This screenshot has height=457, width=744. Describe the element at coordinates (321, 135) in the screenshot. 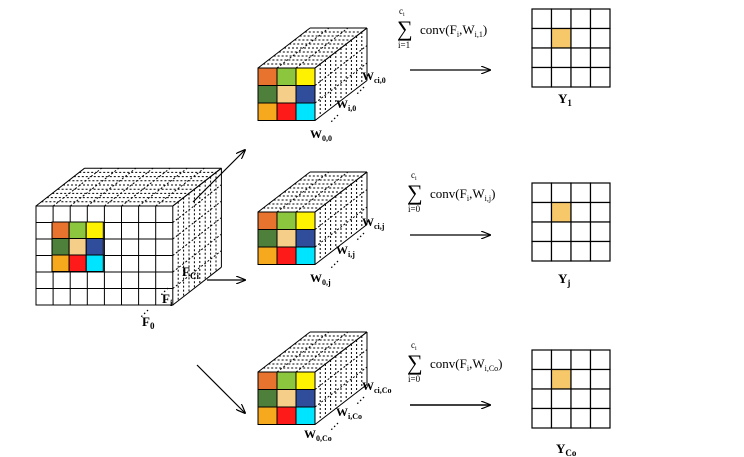

I see `filter-1-label-w0: W0,0` at that location.